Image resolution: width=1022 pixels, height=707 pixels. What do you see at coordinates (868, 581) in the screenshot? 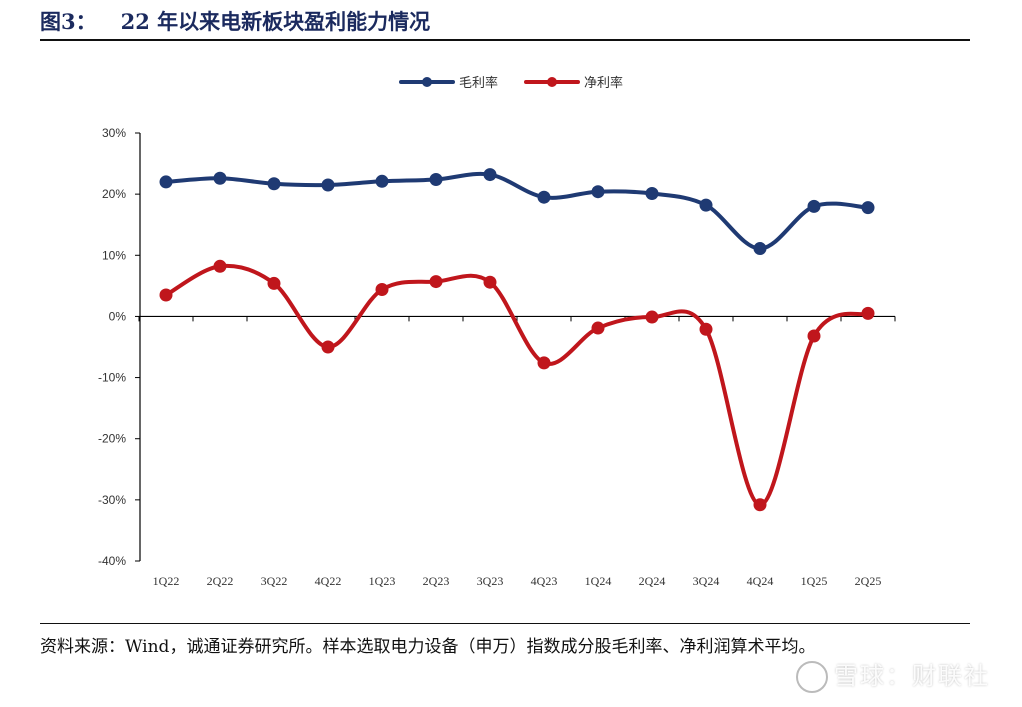
I see `x-tick-label: 2Q25` at bounding box center [868, 581].